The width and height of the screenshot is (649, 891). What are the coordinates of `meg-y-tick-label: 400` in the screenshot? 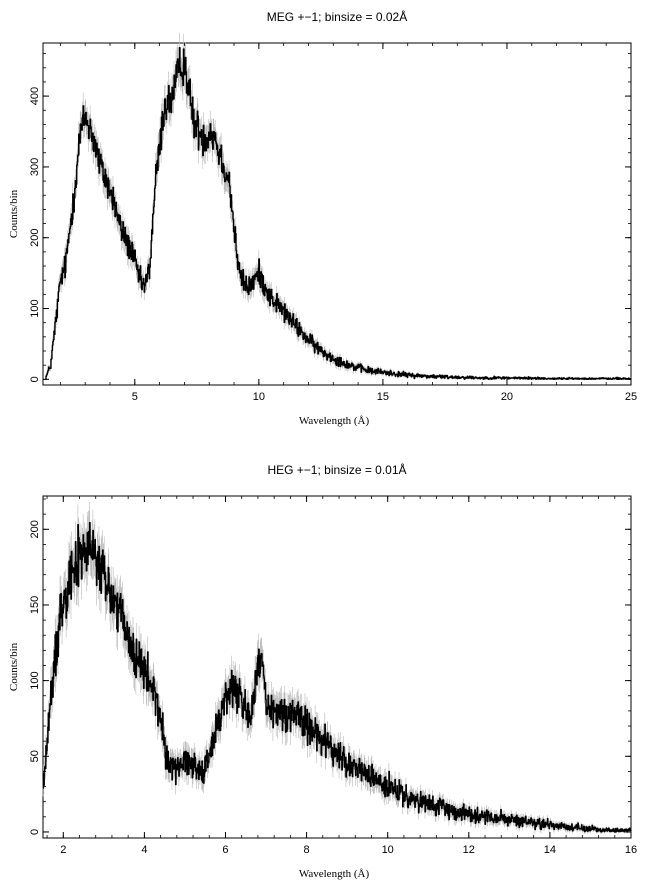 It's located at (35, 96).